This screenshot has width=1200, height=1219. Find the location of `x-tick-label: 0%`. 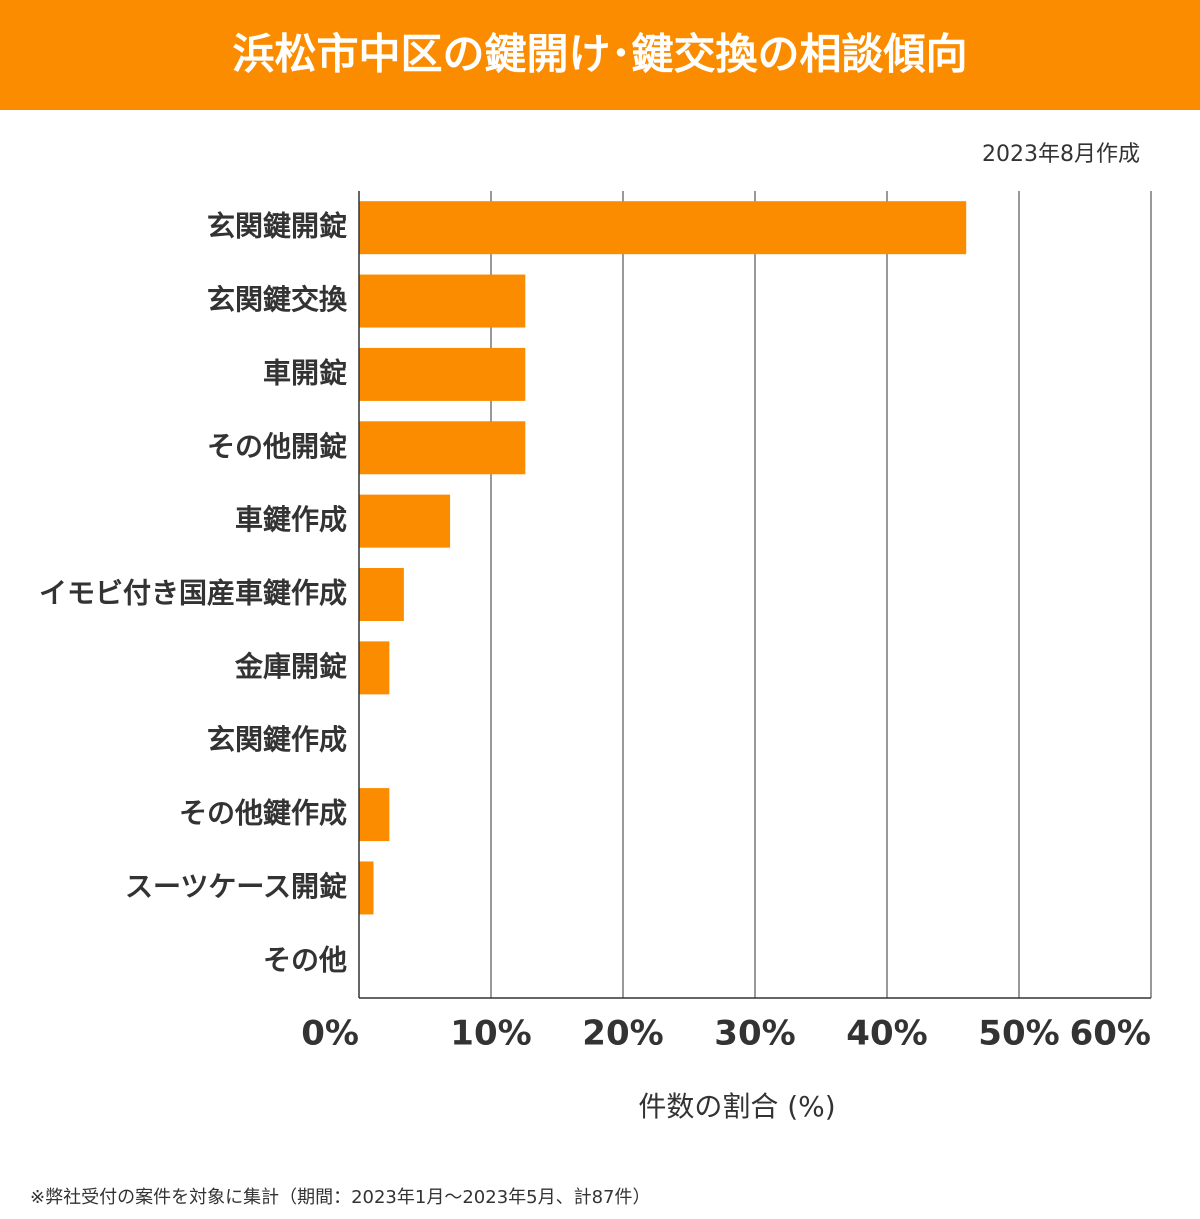

x-tick-label: 0% is located at coordinates (330, 1034).